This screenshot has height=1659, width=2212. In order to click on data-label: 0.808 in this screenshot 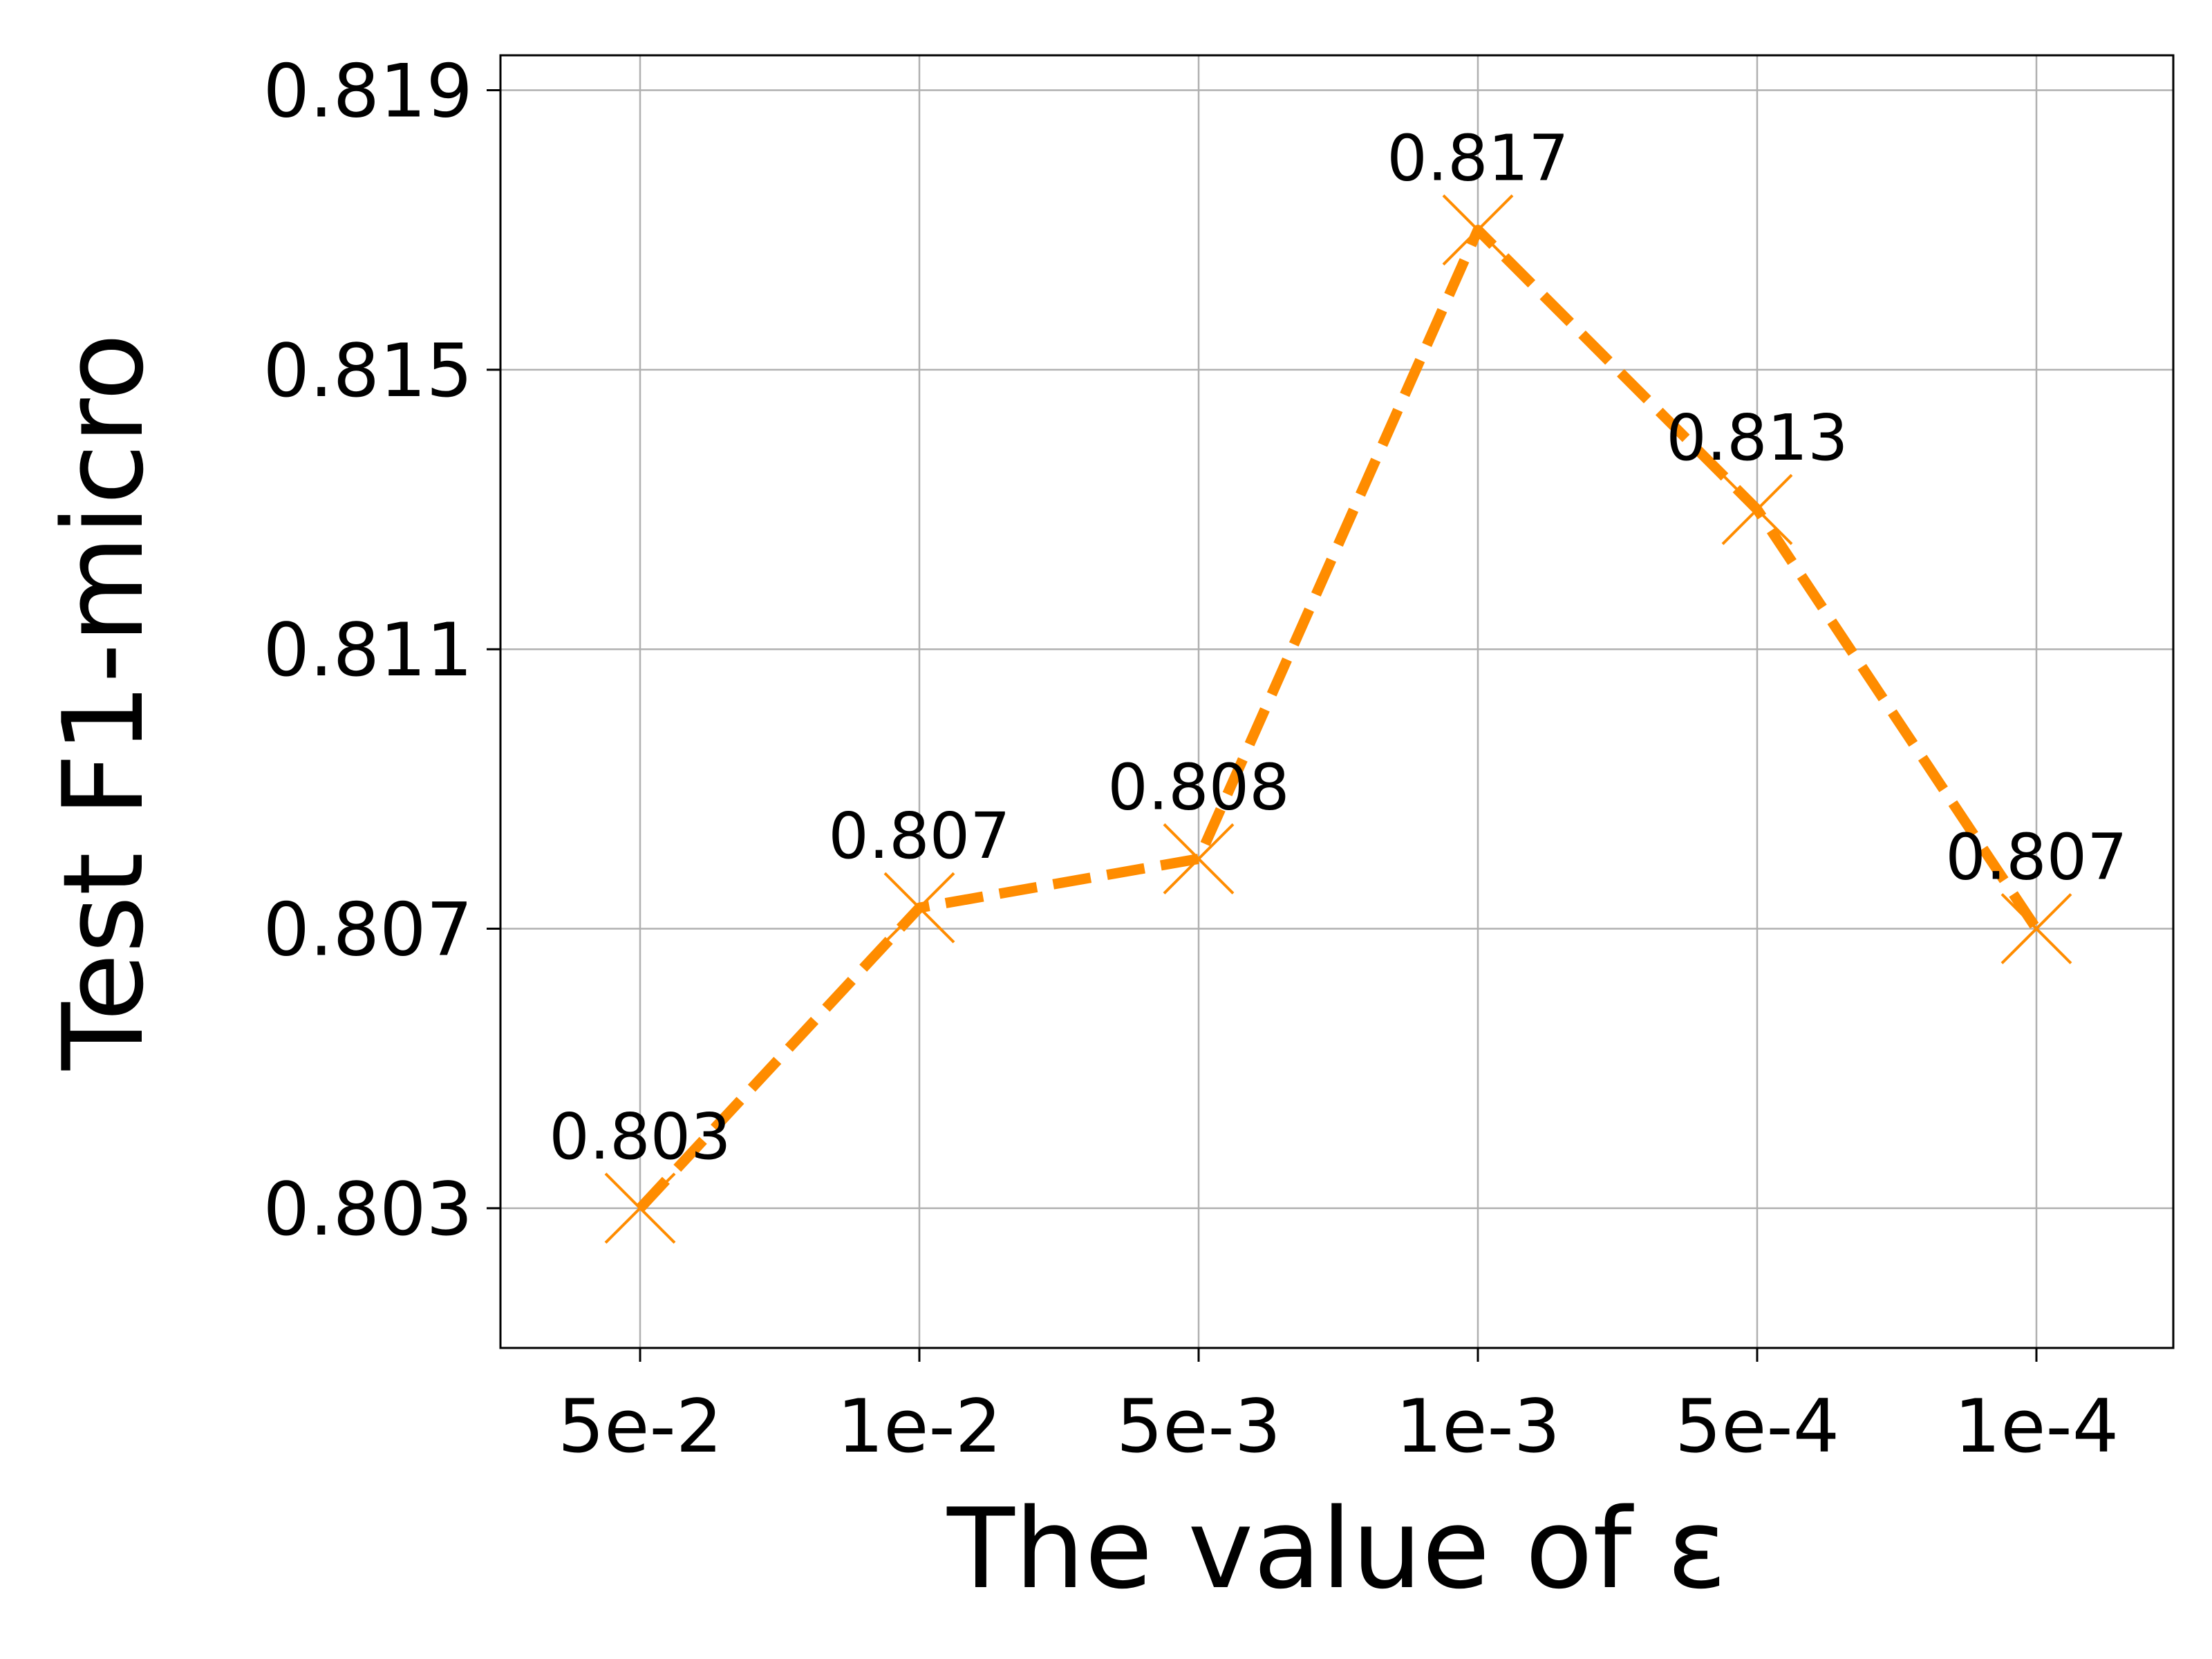, I will do `click(1198, 787)`.